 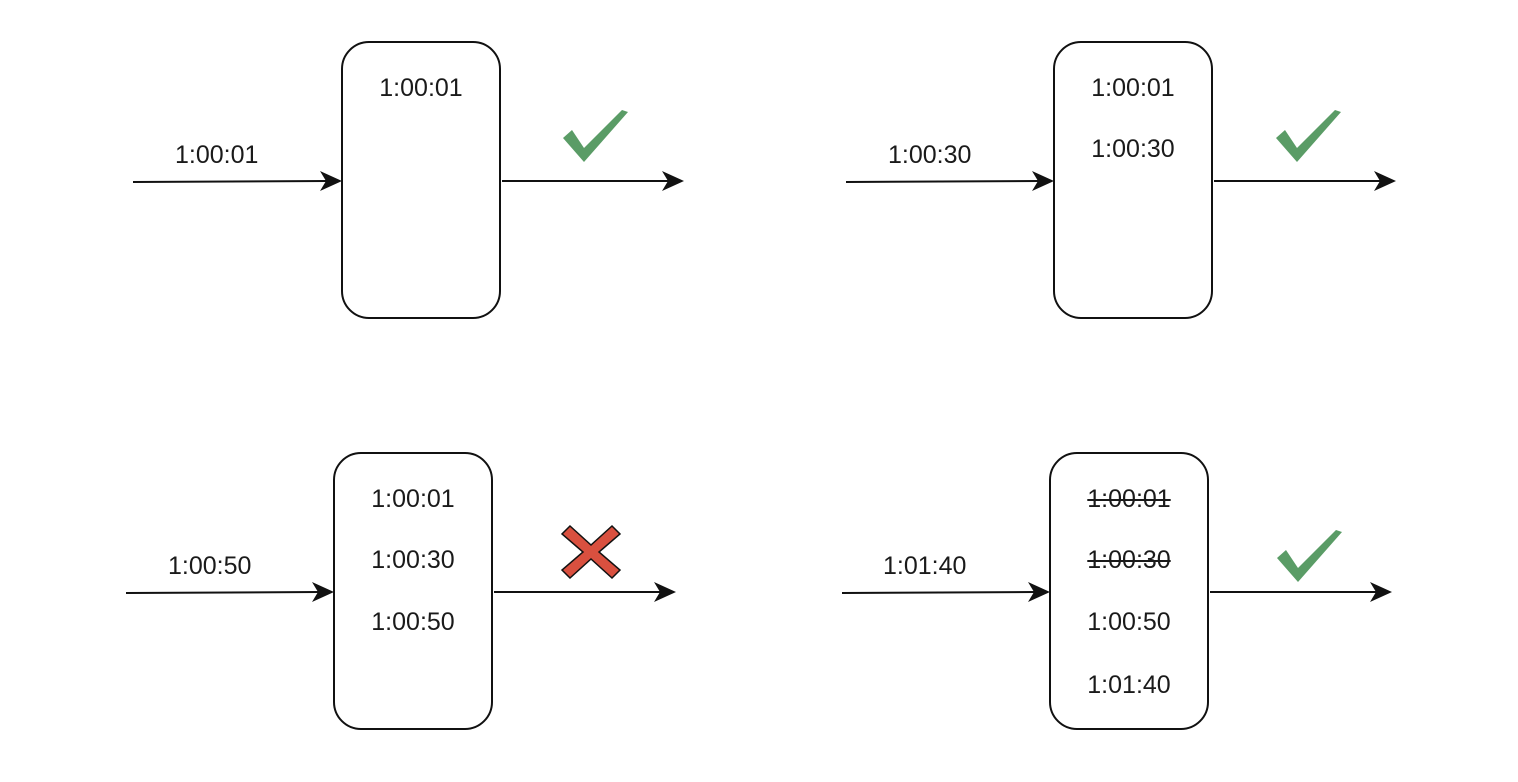 I want to click on request-log-box: 1:00:01, so click(x=421, y=180).